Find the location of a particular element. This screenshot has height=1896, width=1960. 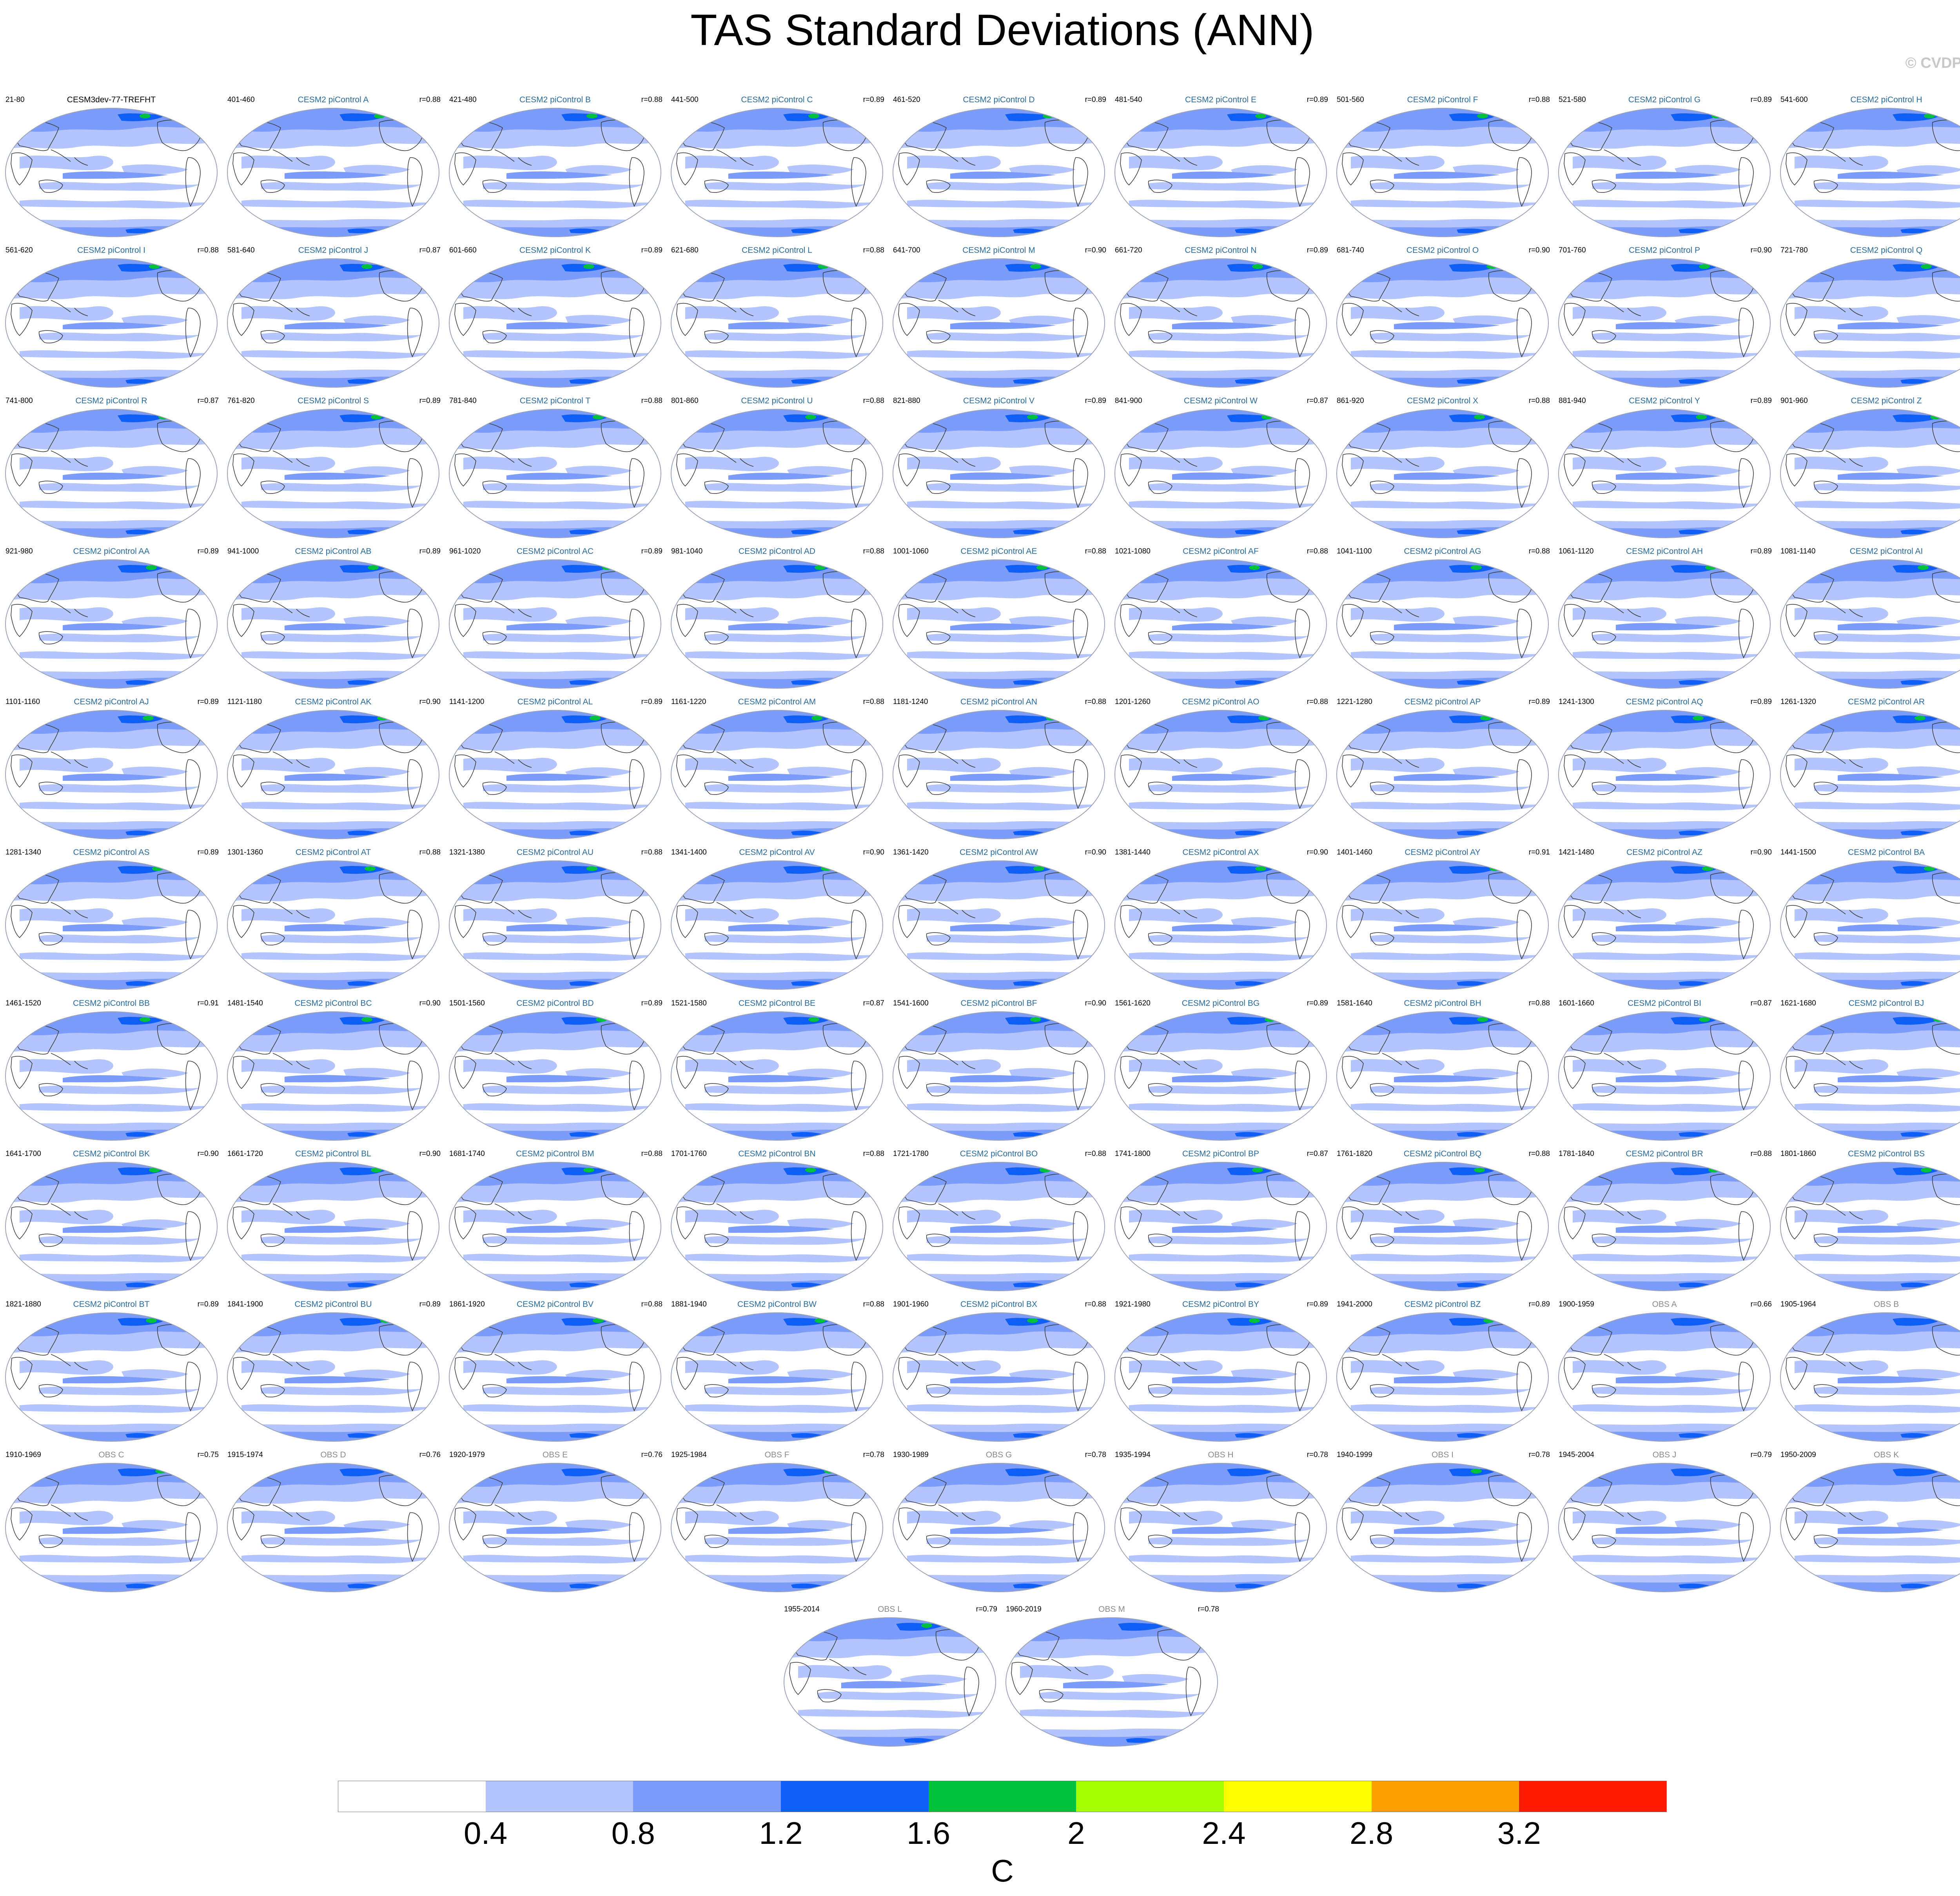

panel-years: 921-980 is located at coordinates (19, 551).